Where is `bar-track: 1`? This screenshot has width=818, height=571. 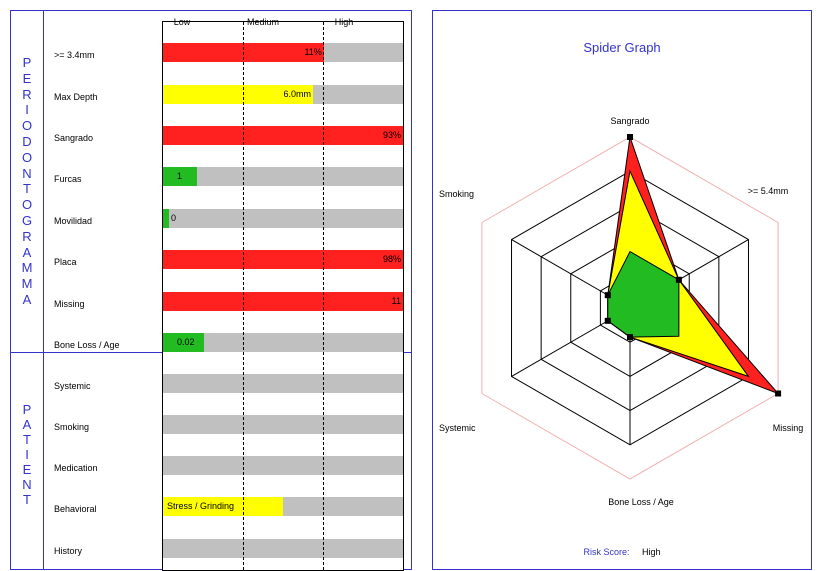
bar-track: 1 is located at coordinates (283, 176).